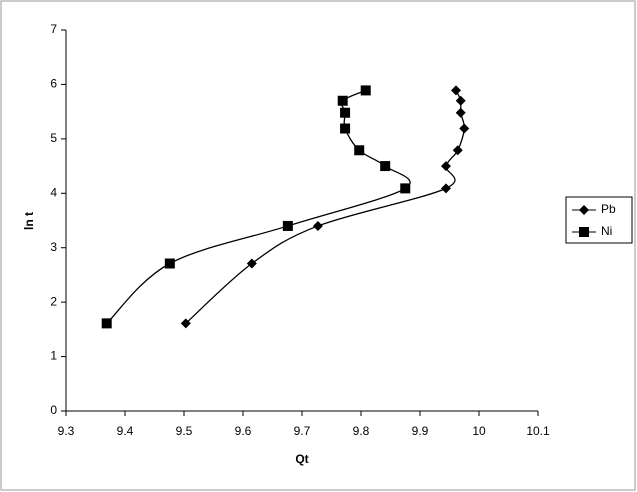  Describe the element at coordinates (53, 84) in the screenshot. I see `y-tick-label: 6` at that location.